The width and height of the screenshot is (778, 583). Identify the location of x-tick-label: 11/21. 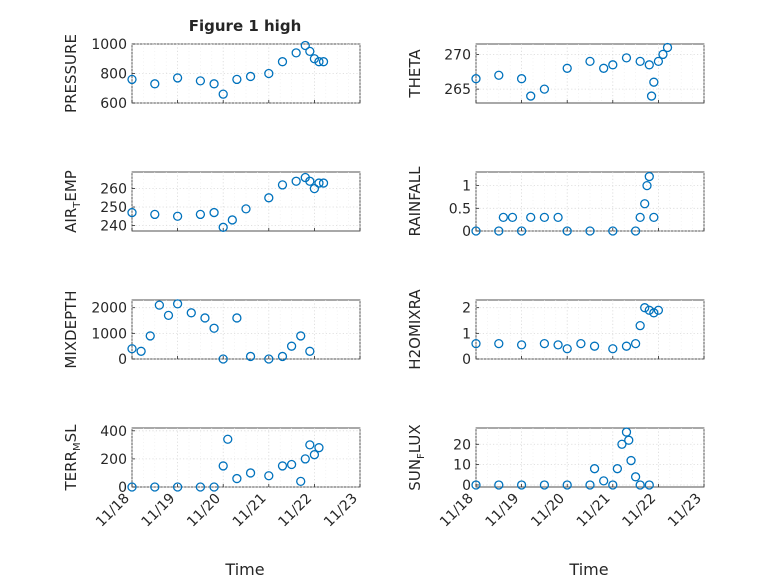
(594, 511).